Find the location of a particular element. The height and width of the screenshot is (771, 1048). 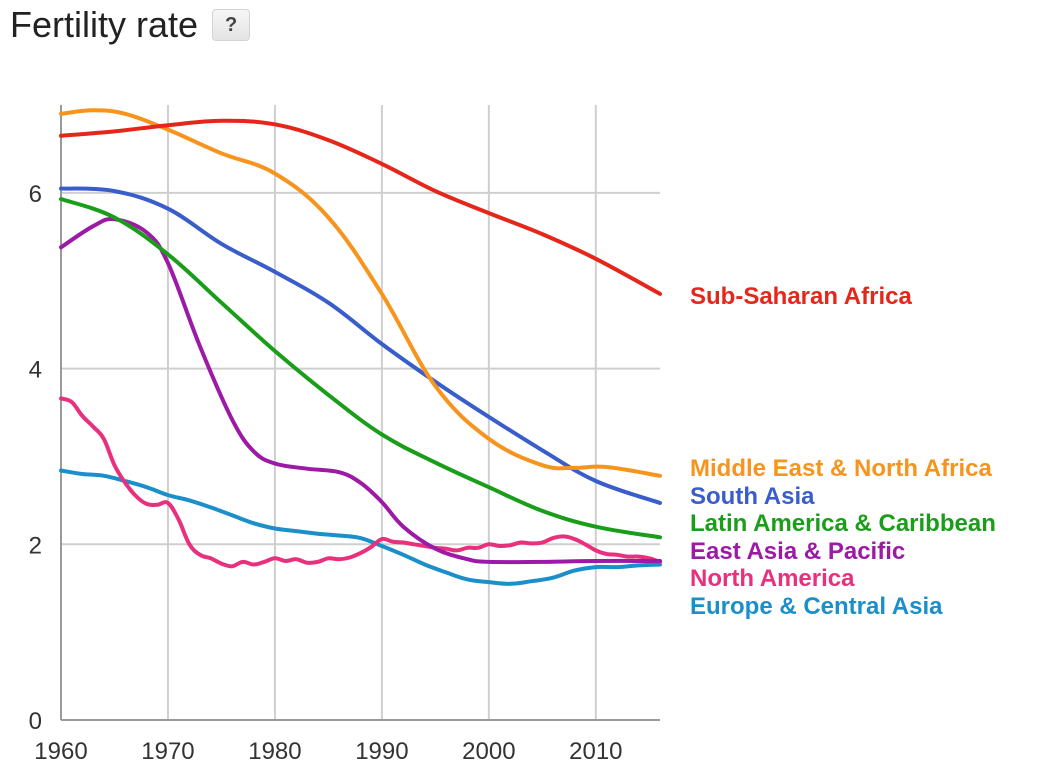

chart-header: Fertility rate ? is located at coordinates (130, 25).